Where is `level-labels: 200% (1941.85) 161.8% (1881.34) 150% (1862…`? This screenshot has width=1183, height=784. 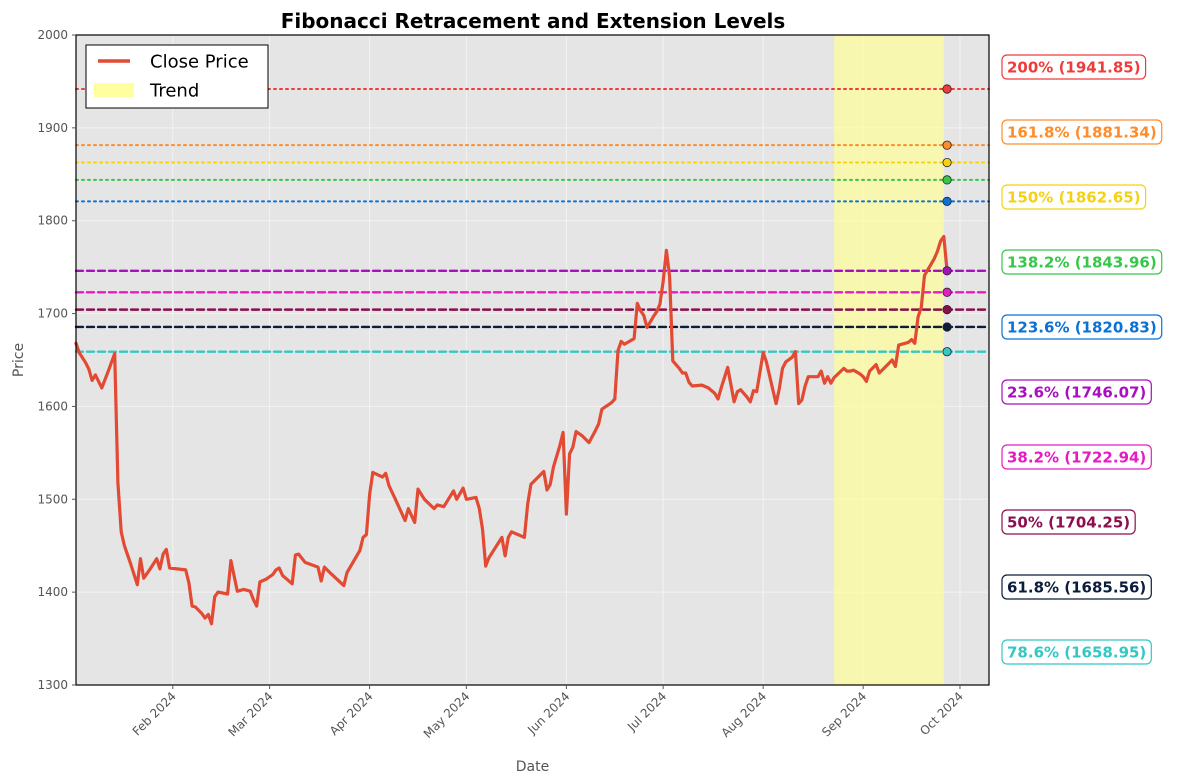 level-labels: 200% (1941.85) 161.8% (1881.34) 150% (1862… is located at coordinates (1082, 359).